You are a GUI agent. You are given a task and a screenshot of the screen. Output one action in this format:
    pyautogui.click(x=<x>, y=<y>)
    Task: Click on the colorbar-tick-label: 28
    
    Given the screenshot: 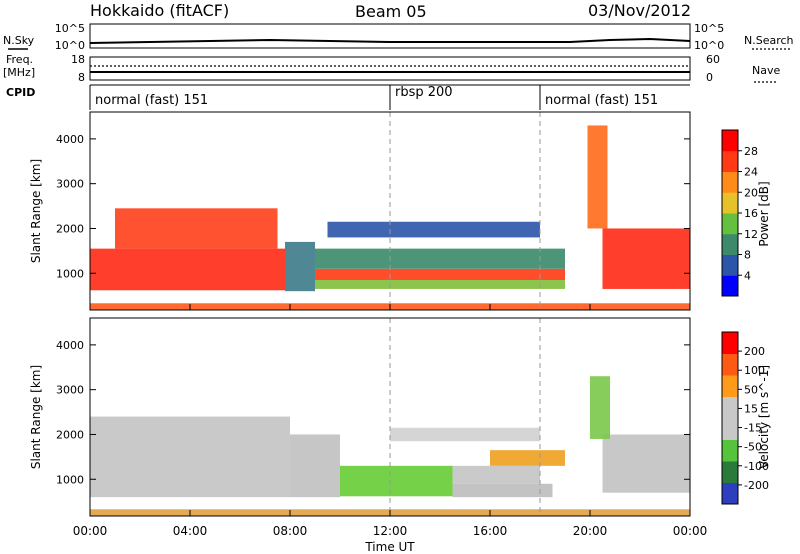 What is the action you would take?
    pyautogui.click(x=751, y=151)
    